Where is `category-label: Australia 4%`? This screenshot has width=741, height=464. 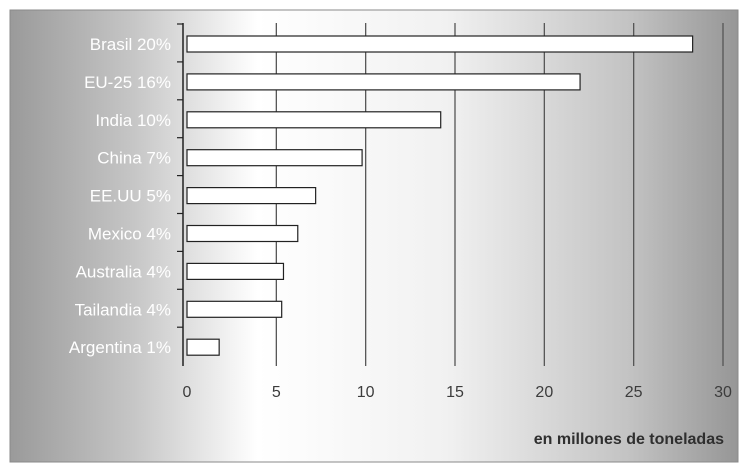
category-label: Australia 4% is located at coordinates (123, 271).